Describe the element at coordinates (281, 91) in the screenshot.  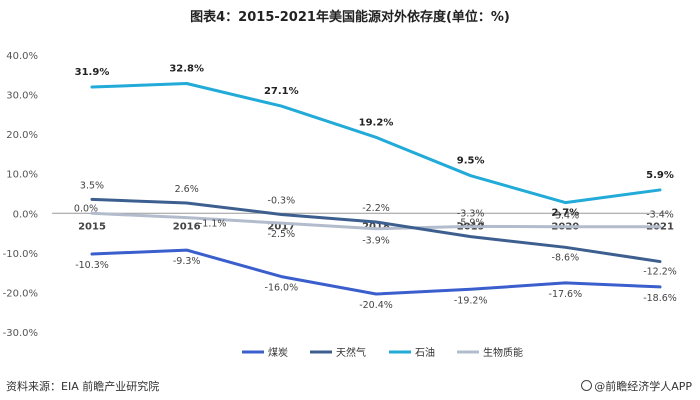
I see `data-label: 27.1%` at that location.